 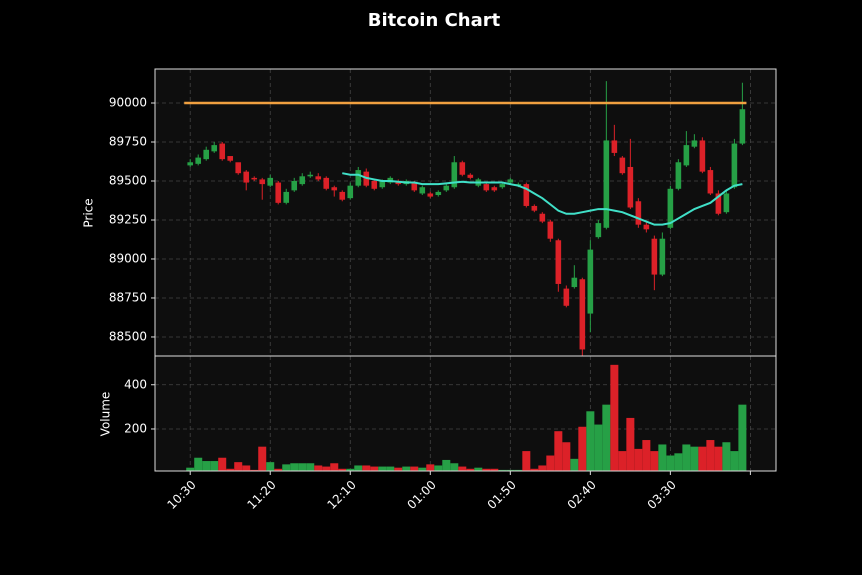 What do you see at coordinates (128, 141) in the screenshot?
I see `y-tick-label: 89750` at bounding box center [128, 141].